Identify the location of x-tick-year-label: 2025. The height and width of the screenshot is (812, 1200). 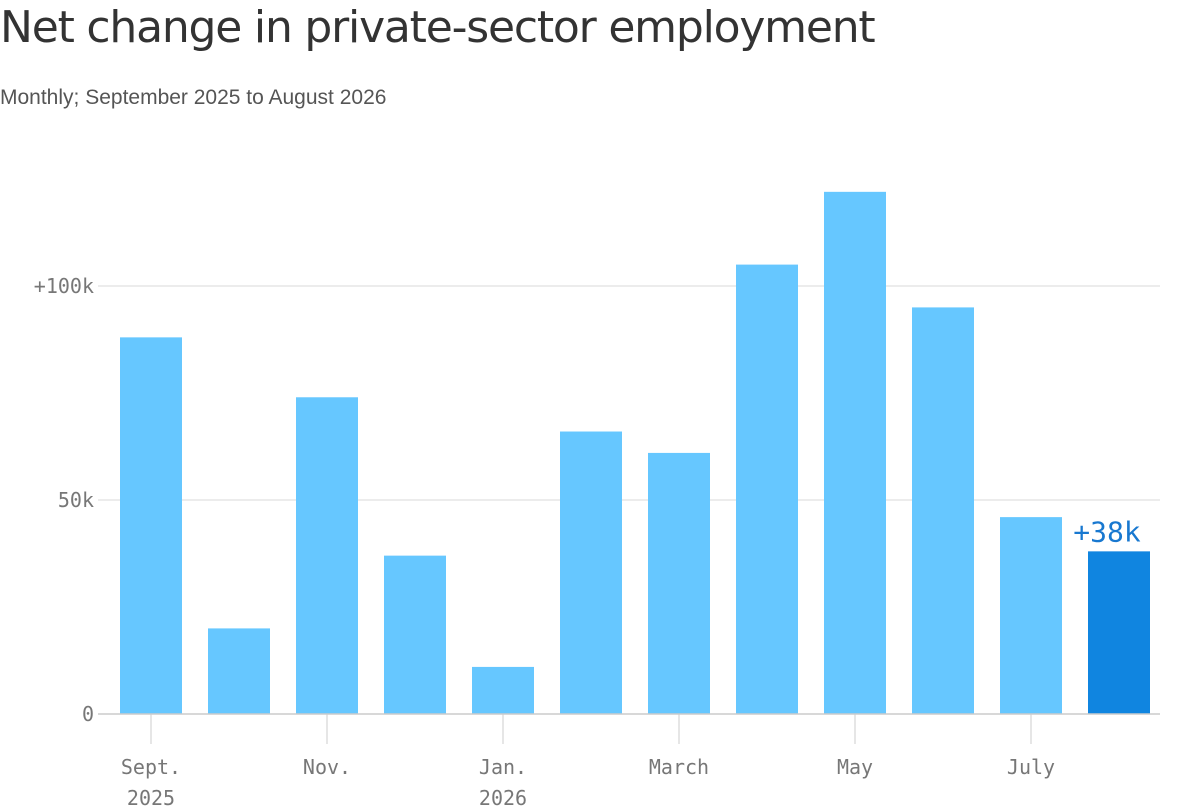
(151, 798).